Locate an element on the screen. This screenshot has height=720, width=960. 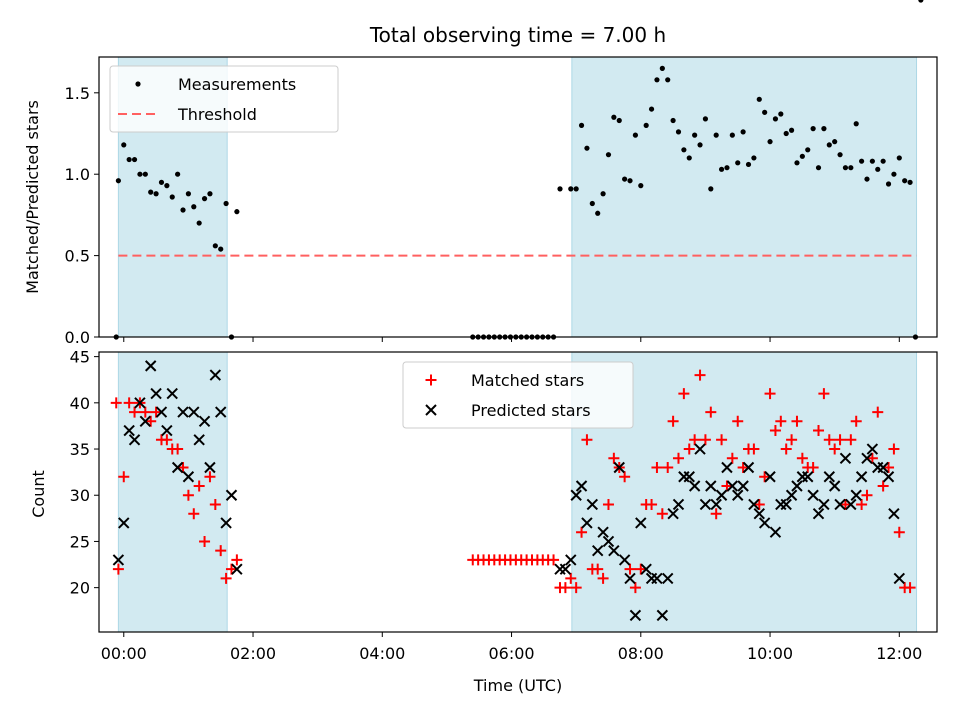
y-tick-label: 45 is located at coordinates (80, 357).